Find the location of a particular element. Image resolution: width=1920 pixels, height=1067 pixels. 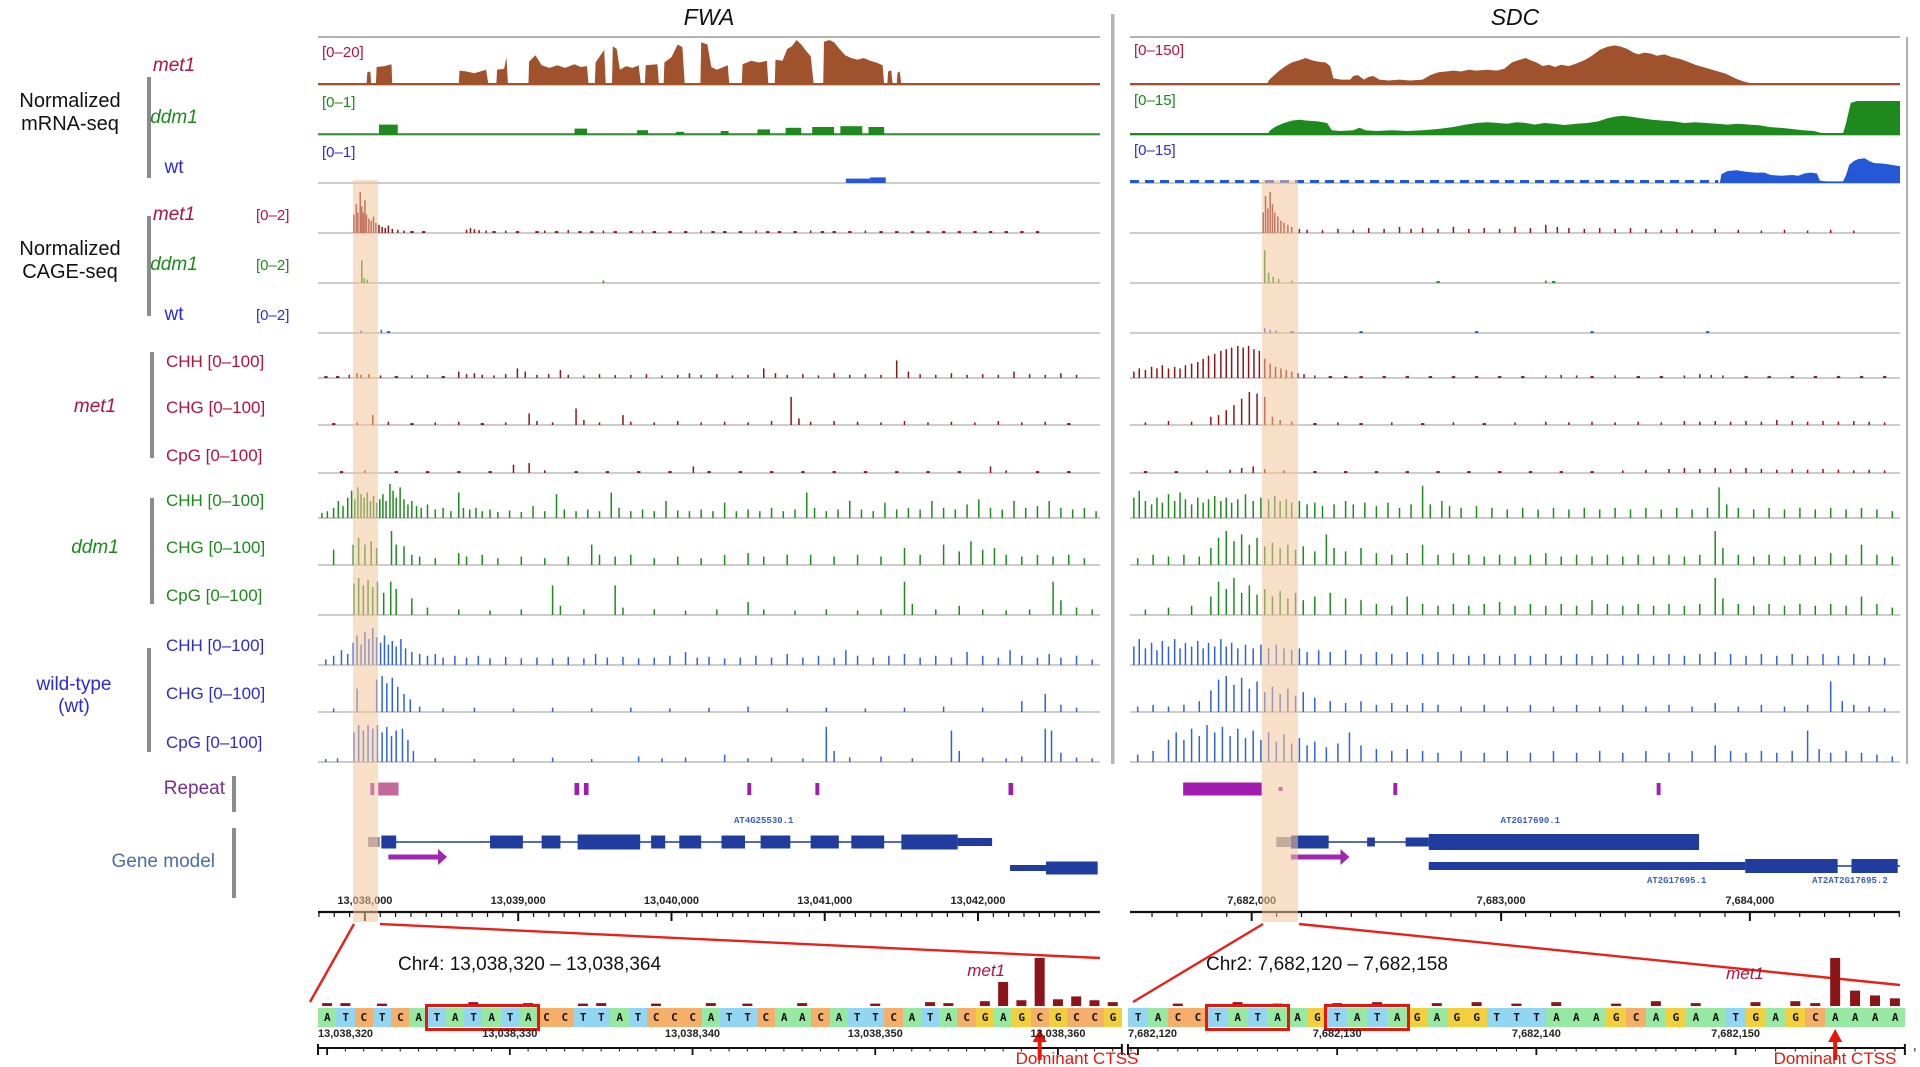

sdc-track-wt_cpg is located at coordinates (1515, 743).